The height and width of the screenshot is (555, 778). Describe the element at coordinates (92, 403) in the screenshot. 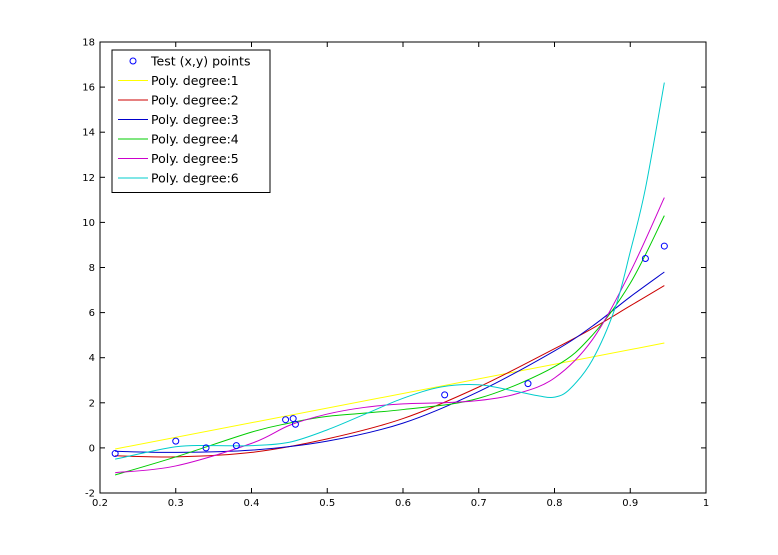

I see `y-tick-label: 2` at that location.